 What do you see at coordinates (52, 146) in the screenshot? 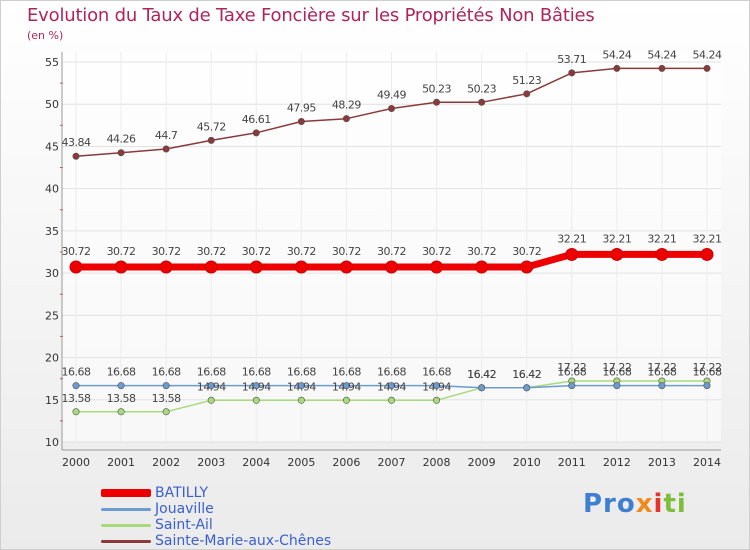
I see `y-tick-label-45: 45` at bounding box center [52, 146].